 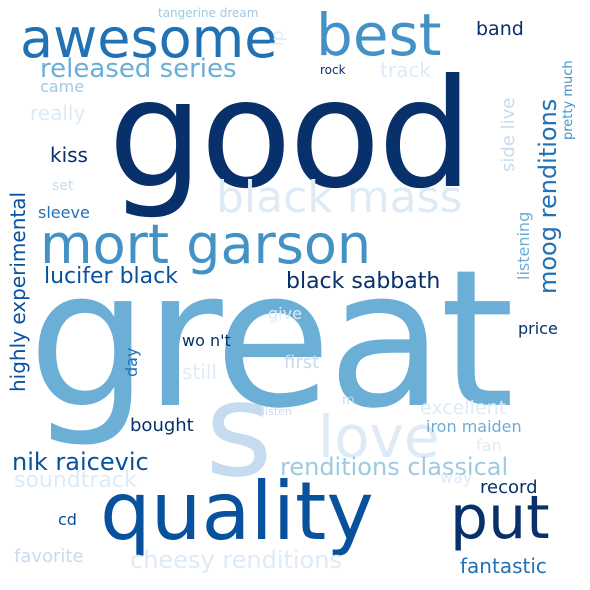 I want to click on word-price: price, so click(x=538, y=328).